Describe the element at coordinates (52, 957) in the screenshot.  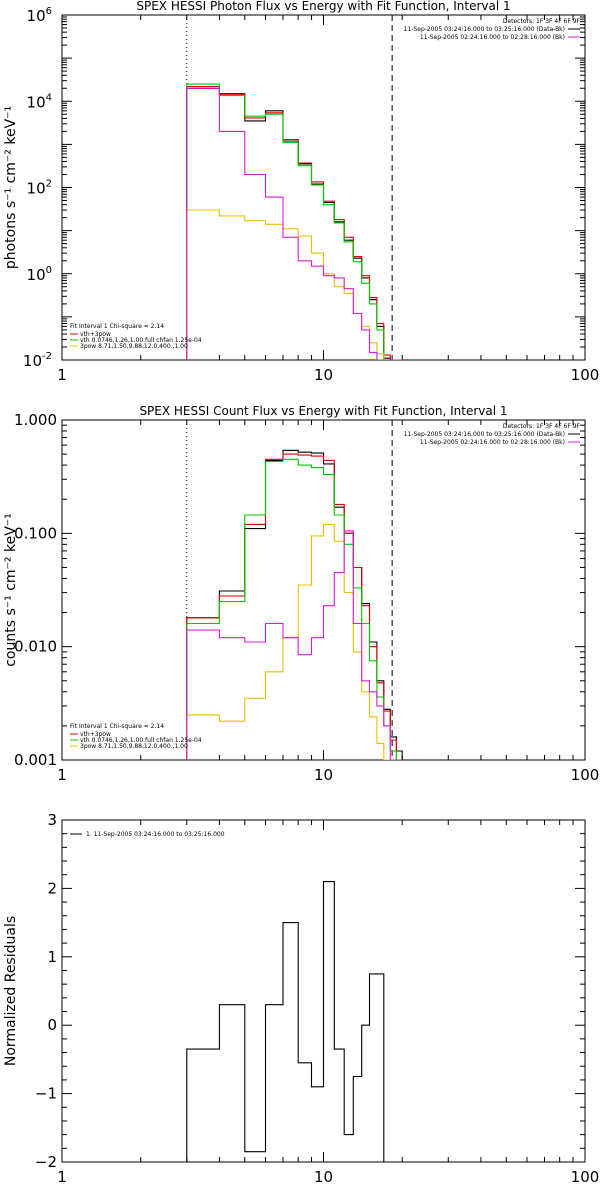
I see `y-tick-label: 1` at that location.